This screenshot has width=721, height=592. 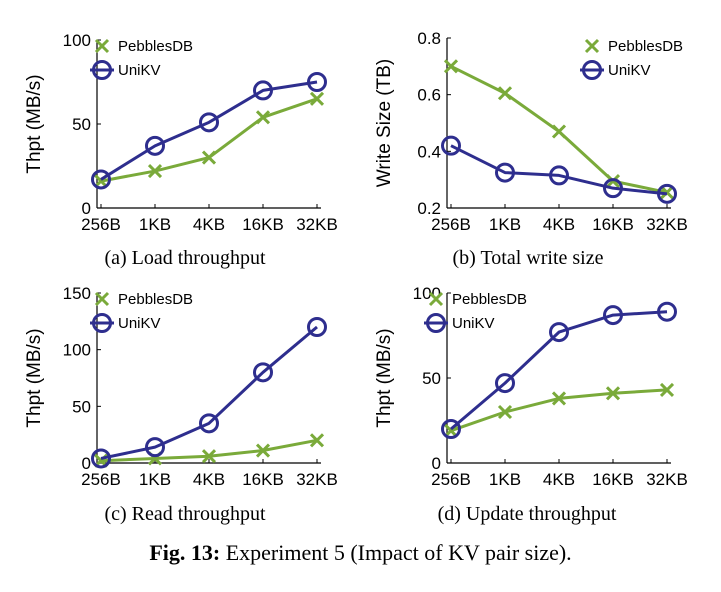 I want to click on y-tick-label: 100, so click(x=77, y=350).